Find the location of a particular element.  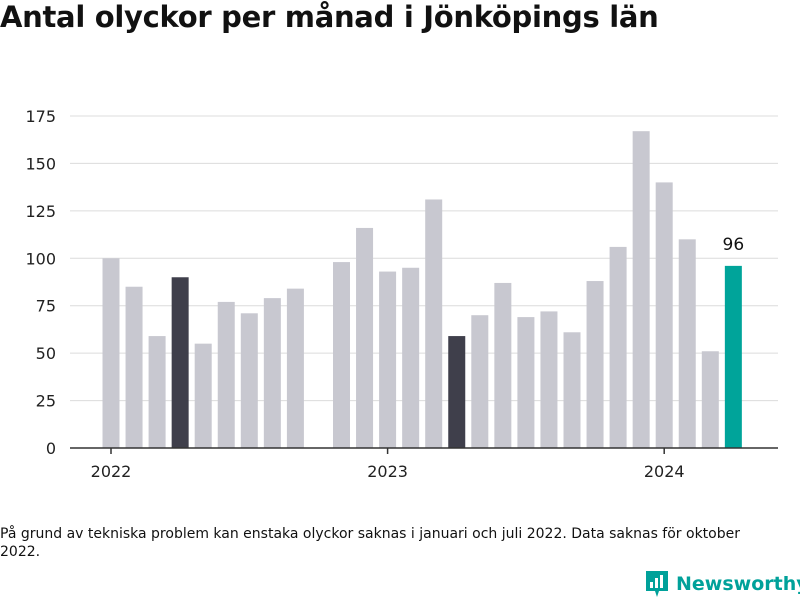

data-labels: 96 is located at coordinates (734, 245).